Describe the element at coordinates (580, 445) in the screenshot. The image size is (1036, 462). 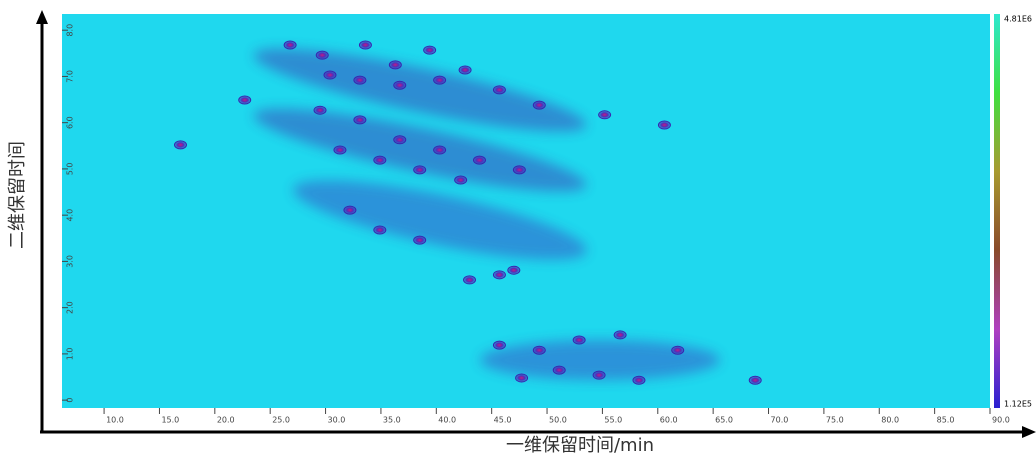
I see `x-axis-label: 一维保留时间/min` at that location.